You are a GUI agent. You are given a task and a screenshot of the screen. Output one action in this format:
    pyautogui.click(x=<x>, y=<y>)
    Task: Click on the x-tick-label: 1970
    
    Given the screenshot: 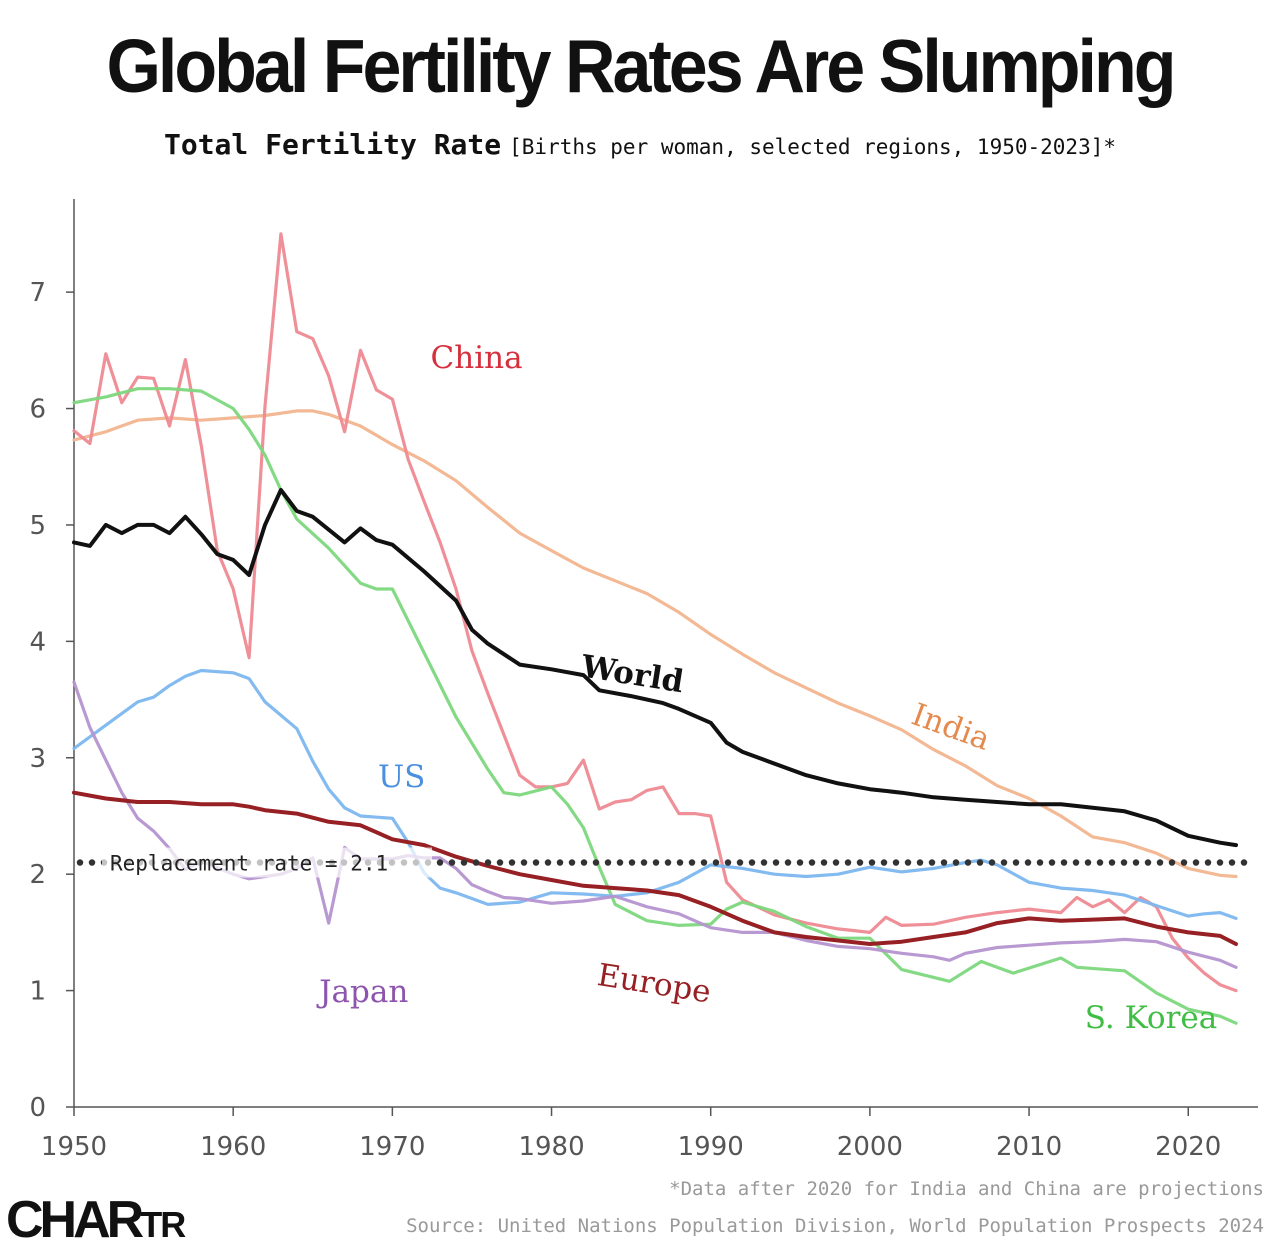 What is the action you would take?
    pyautogui.click(x=392, y=1147)
    